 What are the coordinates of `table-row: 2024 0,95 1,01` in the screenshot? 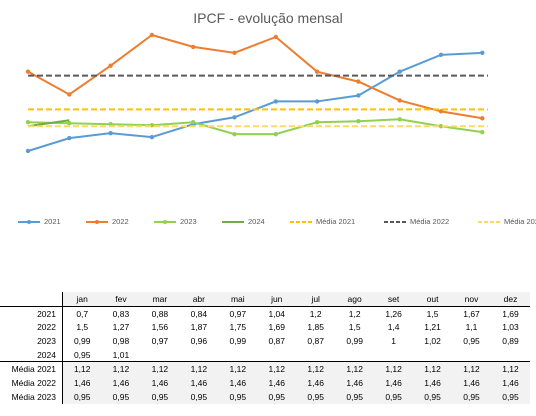 It's located at (265, 354).